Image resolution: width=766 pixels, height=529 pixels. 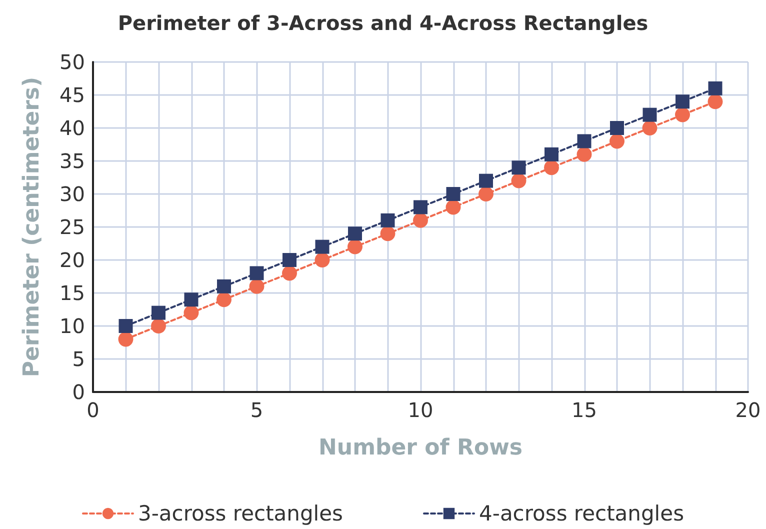 What do you see at coordinates (72, 62) in the screenshot?
I see `y-tick-label: 50` at bounding box center [72, 62].